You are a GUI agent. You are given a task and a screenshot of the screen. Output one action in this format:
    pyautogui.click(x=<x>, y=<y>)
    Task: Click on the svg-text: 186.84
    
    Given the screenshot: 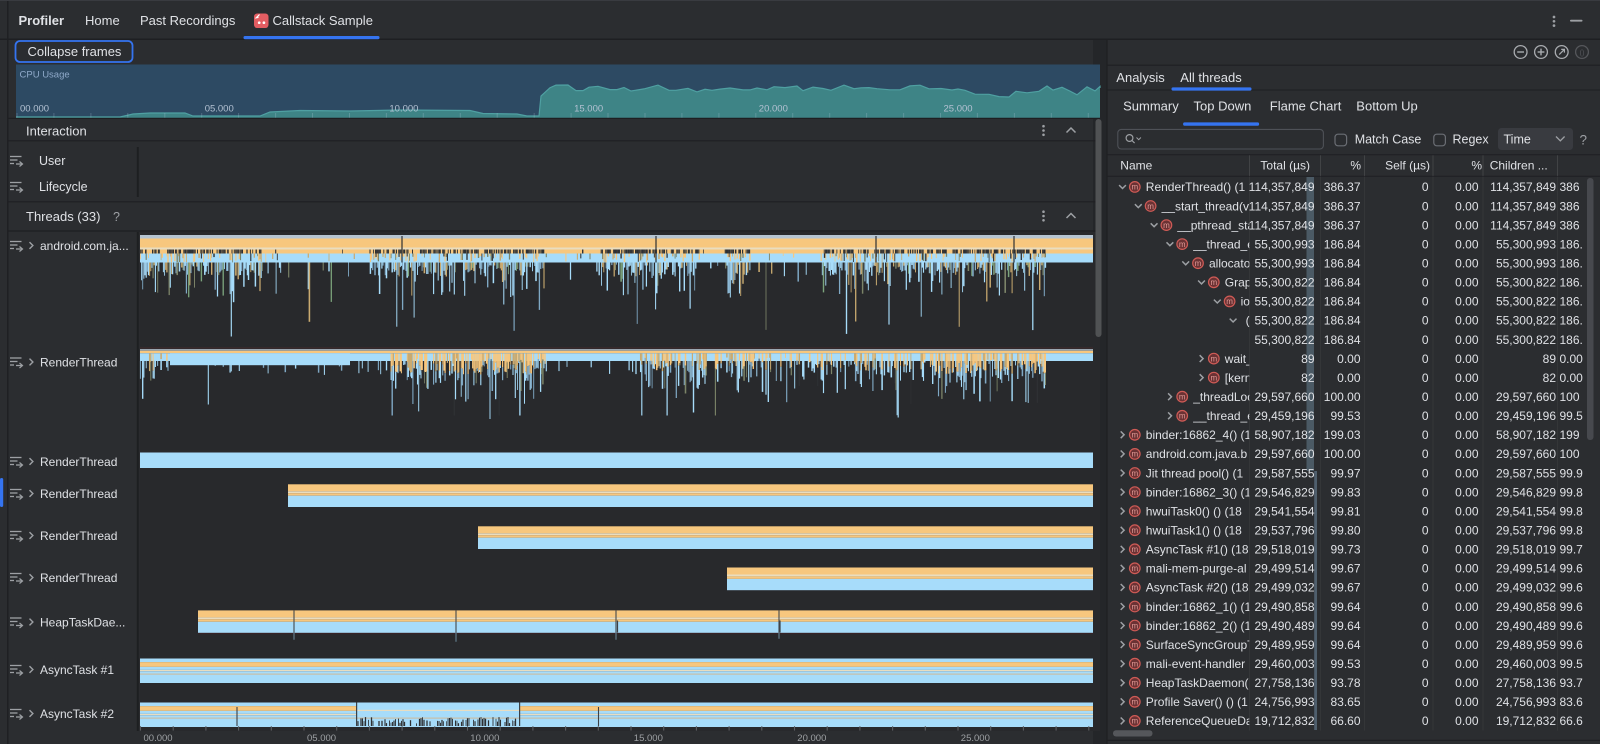 What is the action you would take?
    pyautogui.click(x=1342, y=340)
    